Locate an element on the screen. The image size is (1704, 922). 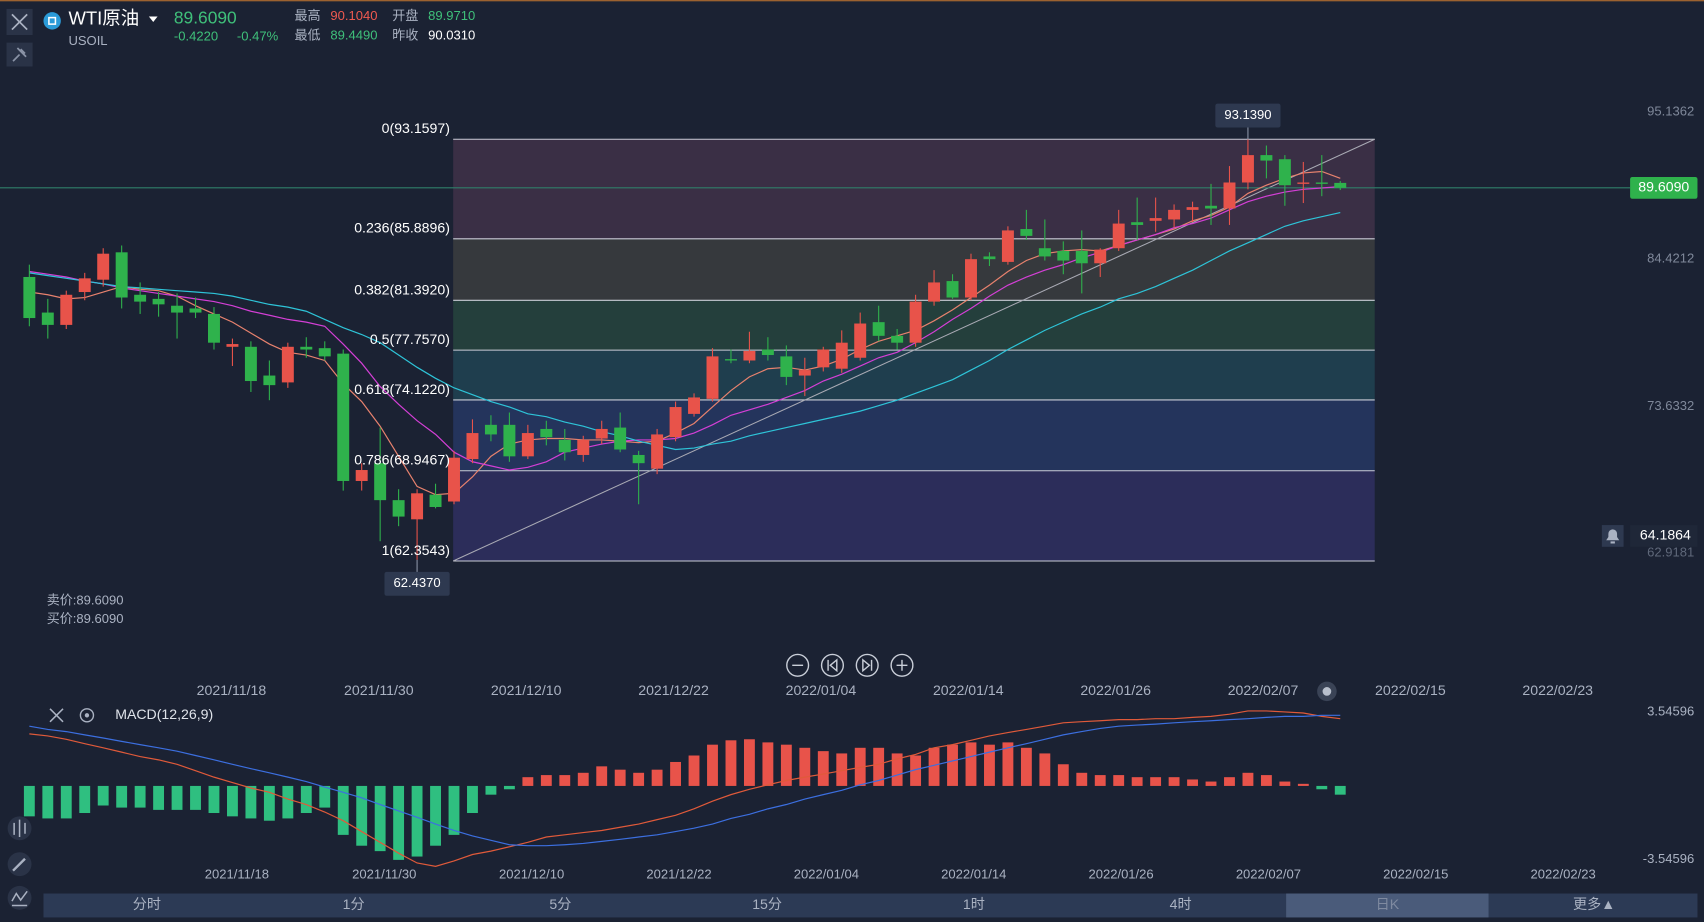
timeframe-tab: 4时 is located at coordinates (1181, 904).